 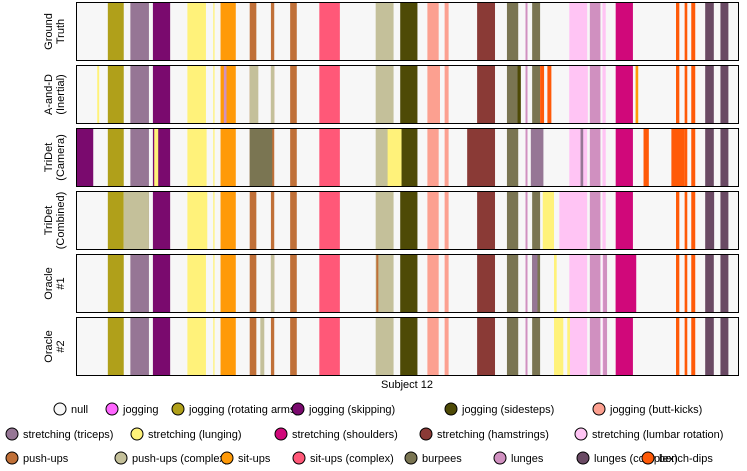 What do you see at coordinates (527, 459) in the screenshot?
I see `legend-label: lunges` at bounding box center [527, 459].